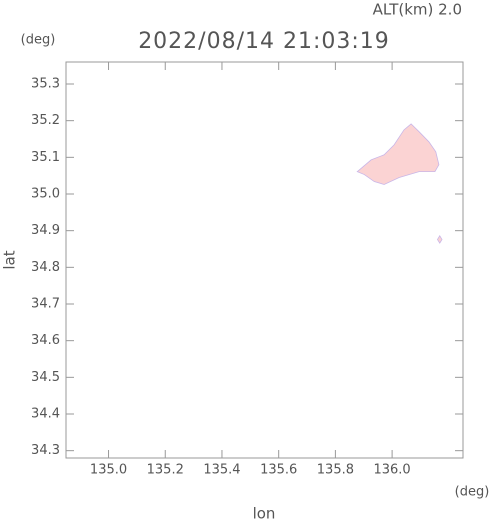  Describe the element at coordinates (38, 40) in the screenshot. I see `y-unit: (deg)` at that location.